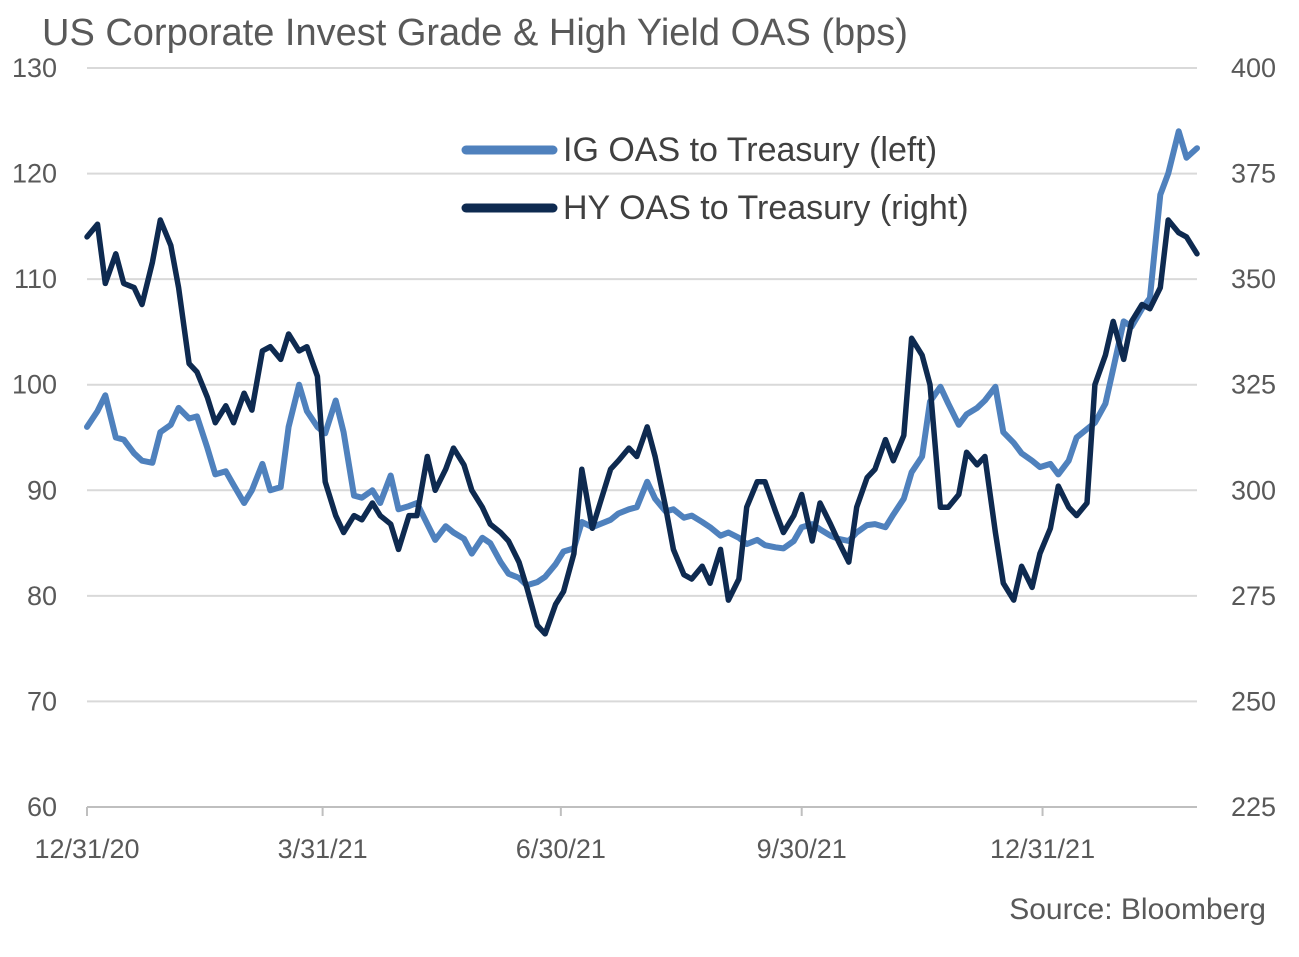  Describe the element at coordinates (34, 174) in the screenshot. I see `left-axis-tick-label: 120` at that location.